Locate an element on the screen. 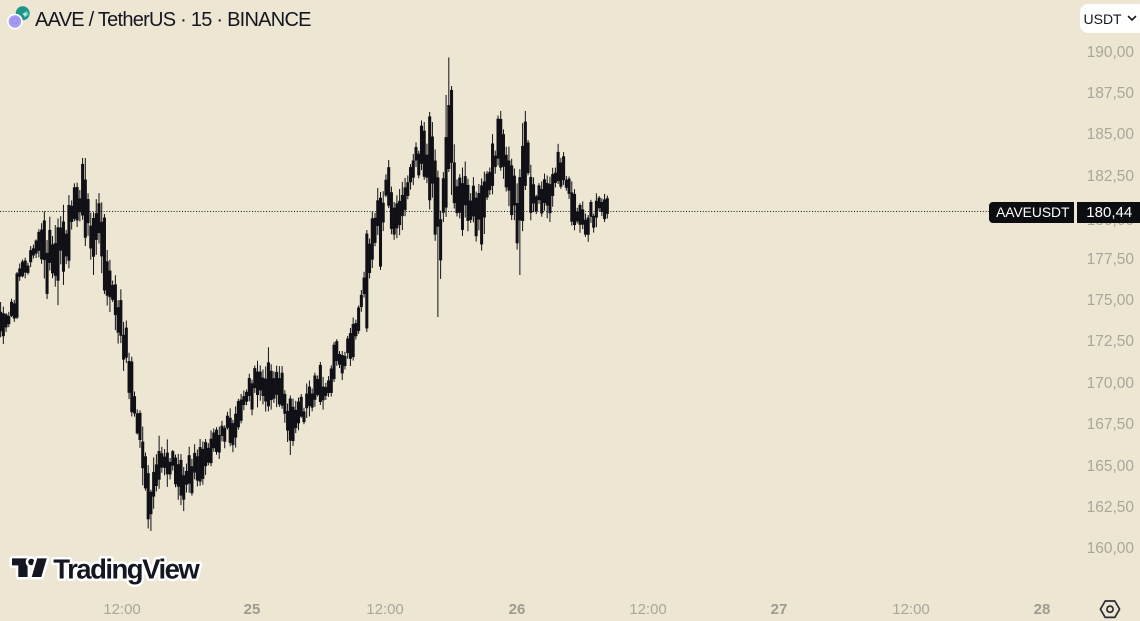  svg-text: TradingView is located at coordinates (126, 569).